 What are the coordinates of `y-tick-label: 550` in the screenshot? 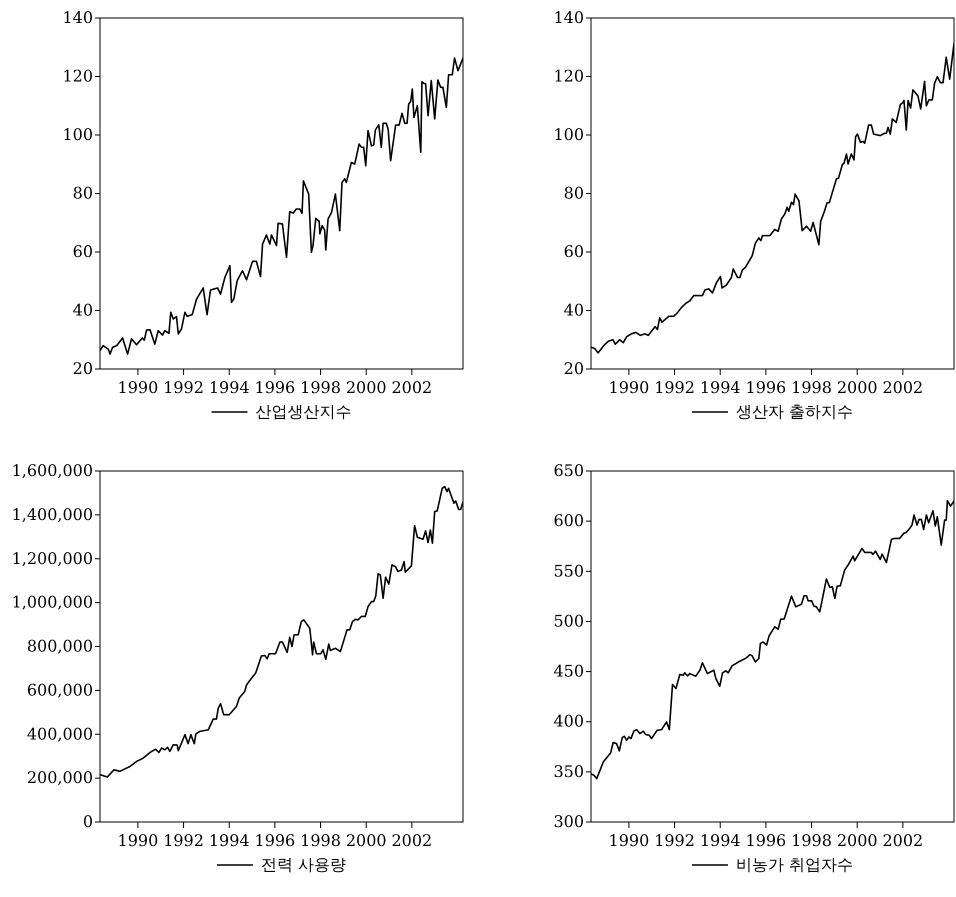 It's located at (568, 570).